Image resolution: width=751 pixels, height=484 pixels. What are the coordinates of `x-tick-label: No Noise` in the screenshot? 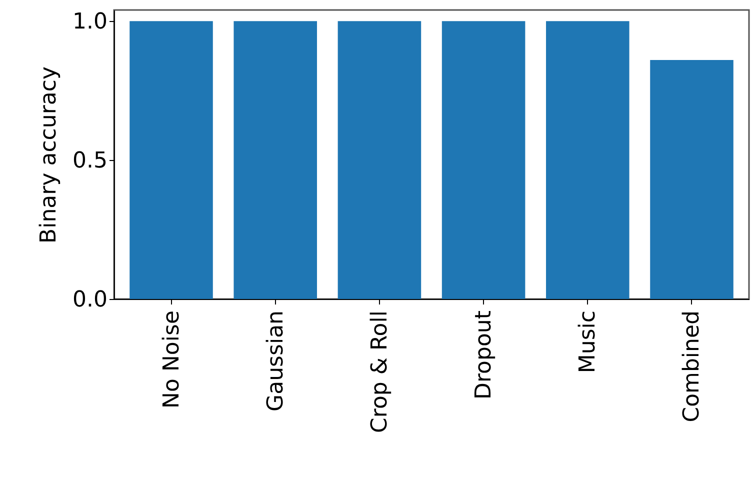 It's located at (171, 359).